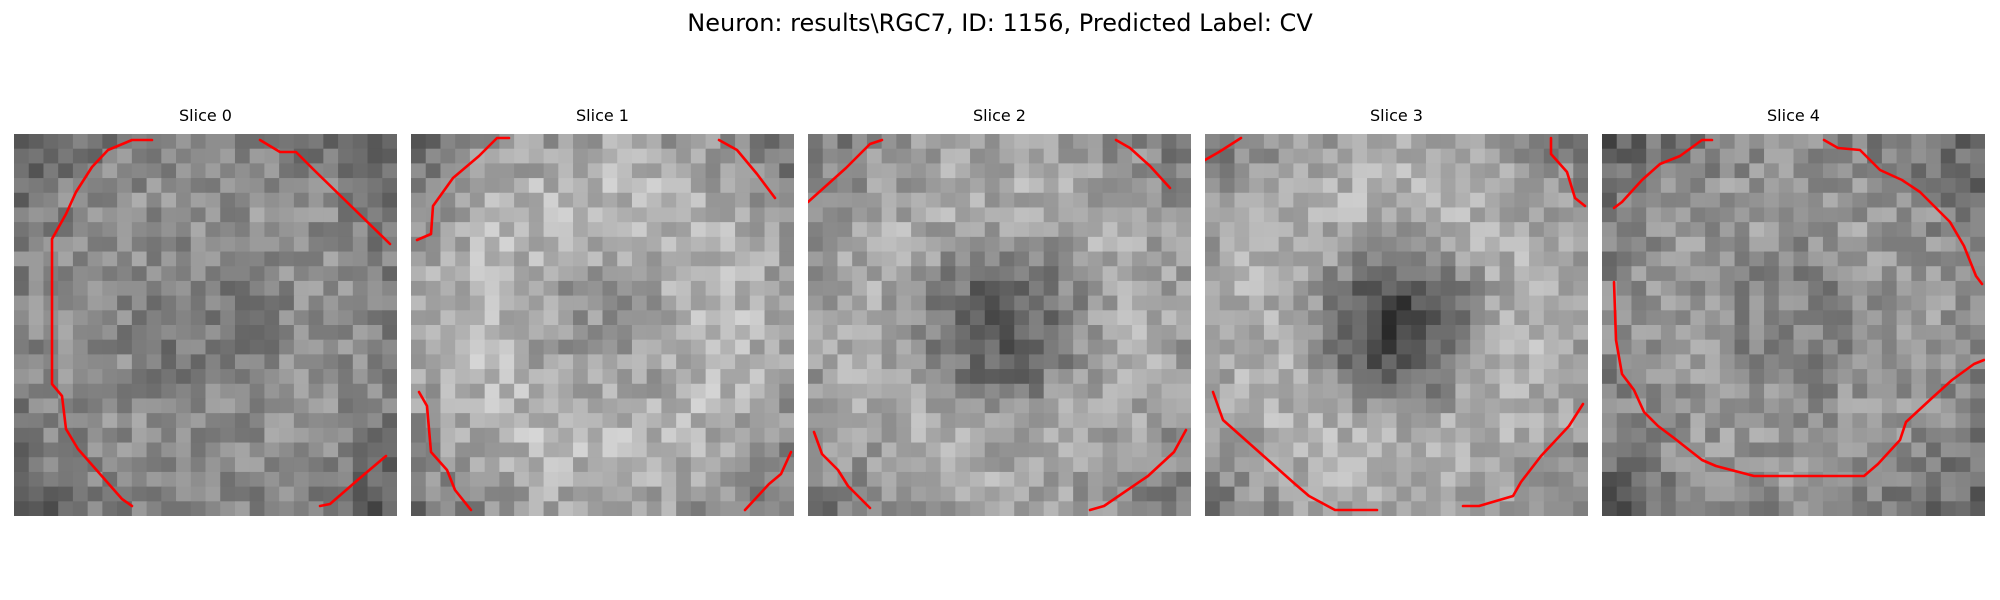  What do you see at coordinates (325, 192) in the screenshot?
I see `contour-line` at bounding box center [325, 192].